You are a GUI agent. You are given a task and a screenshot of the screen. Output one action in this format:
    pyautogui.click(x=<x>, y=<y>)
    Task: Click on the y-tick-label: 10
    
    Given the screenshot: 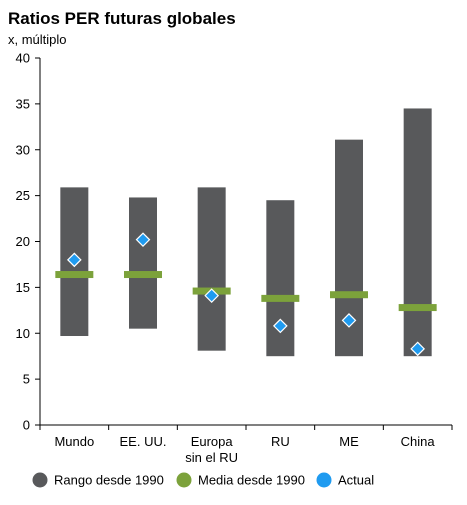 What is the action you would take?
    pyautogui.click(x=23, y=333)
    